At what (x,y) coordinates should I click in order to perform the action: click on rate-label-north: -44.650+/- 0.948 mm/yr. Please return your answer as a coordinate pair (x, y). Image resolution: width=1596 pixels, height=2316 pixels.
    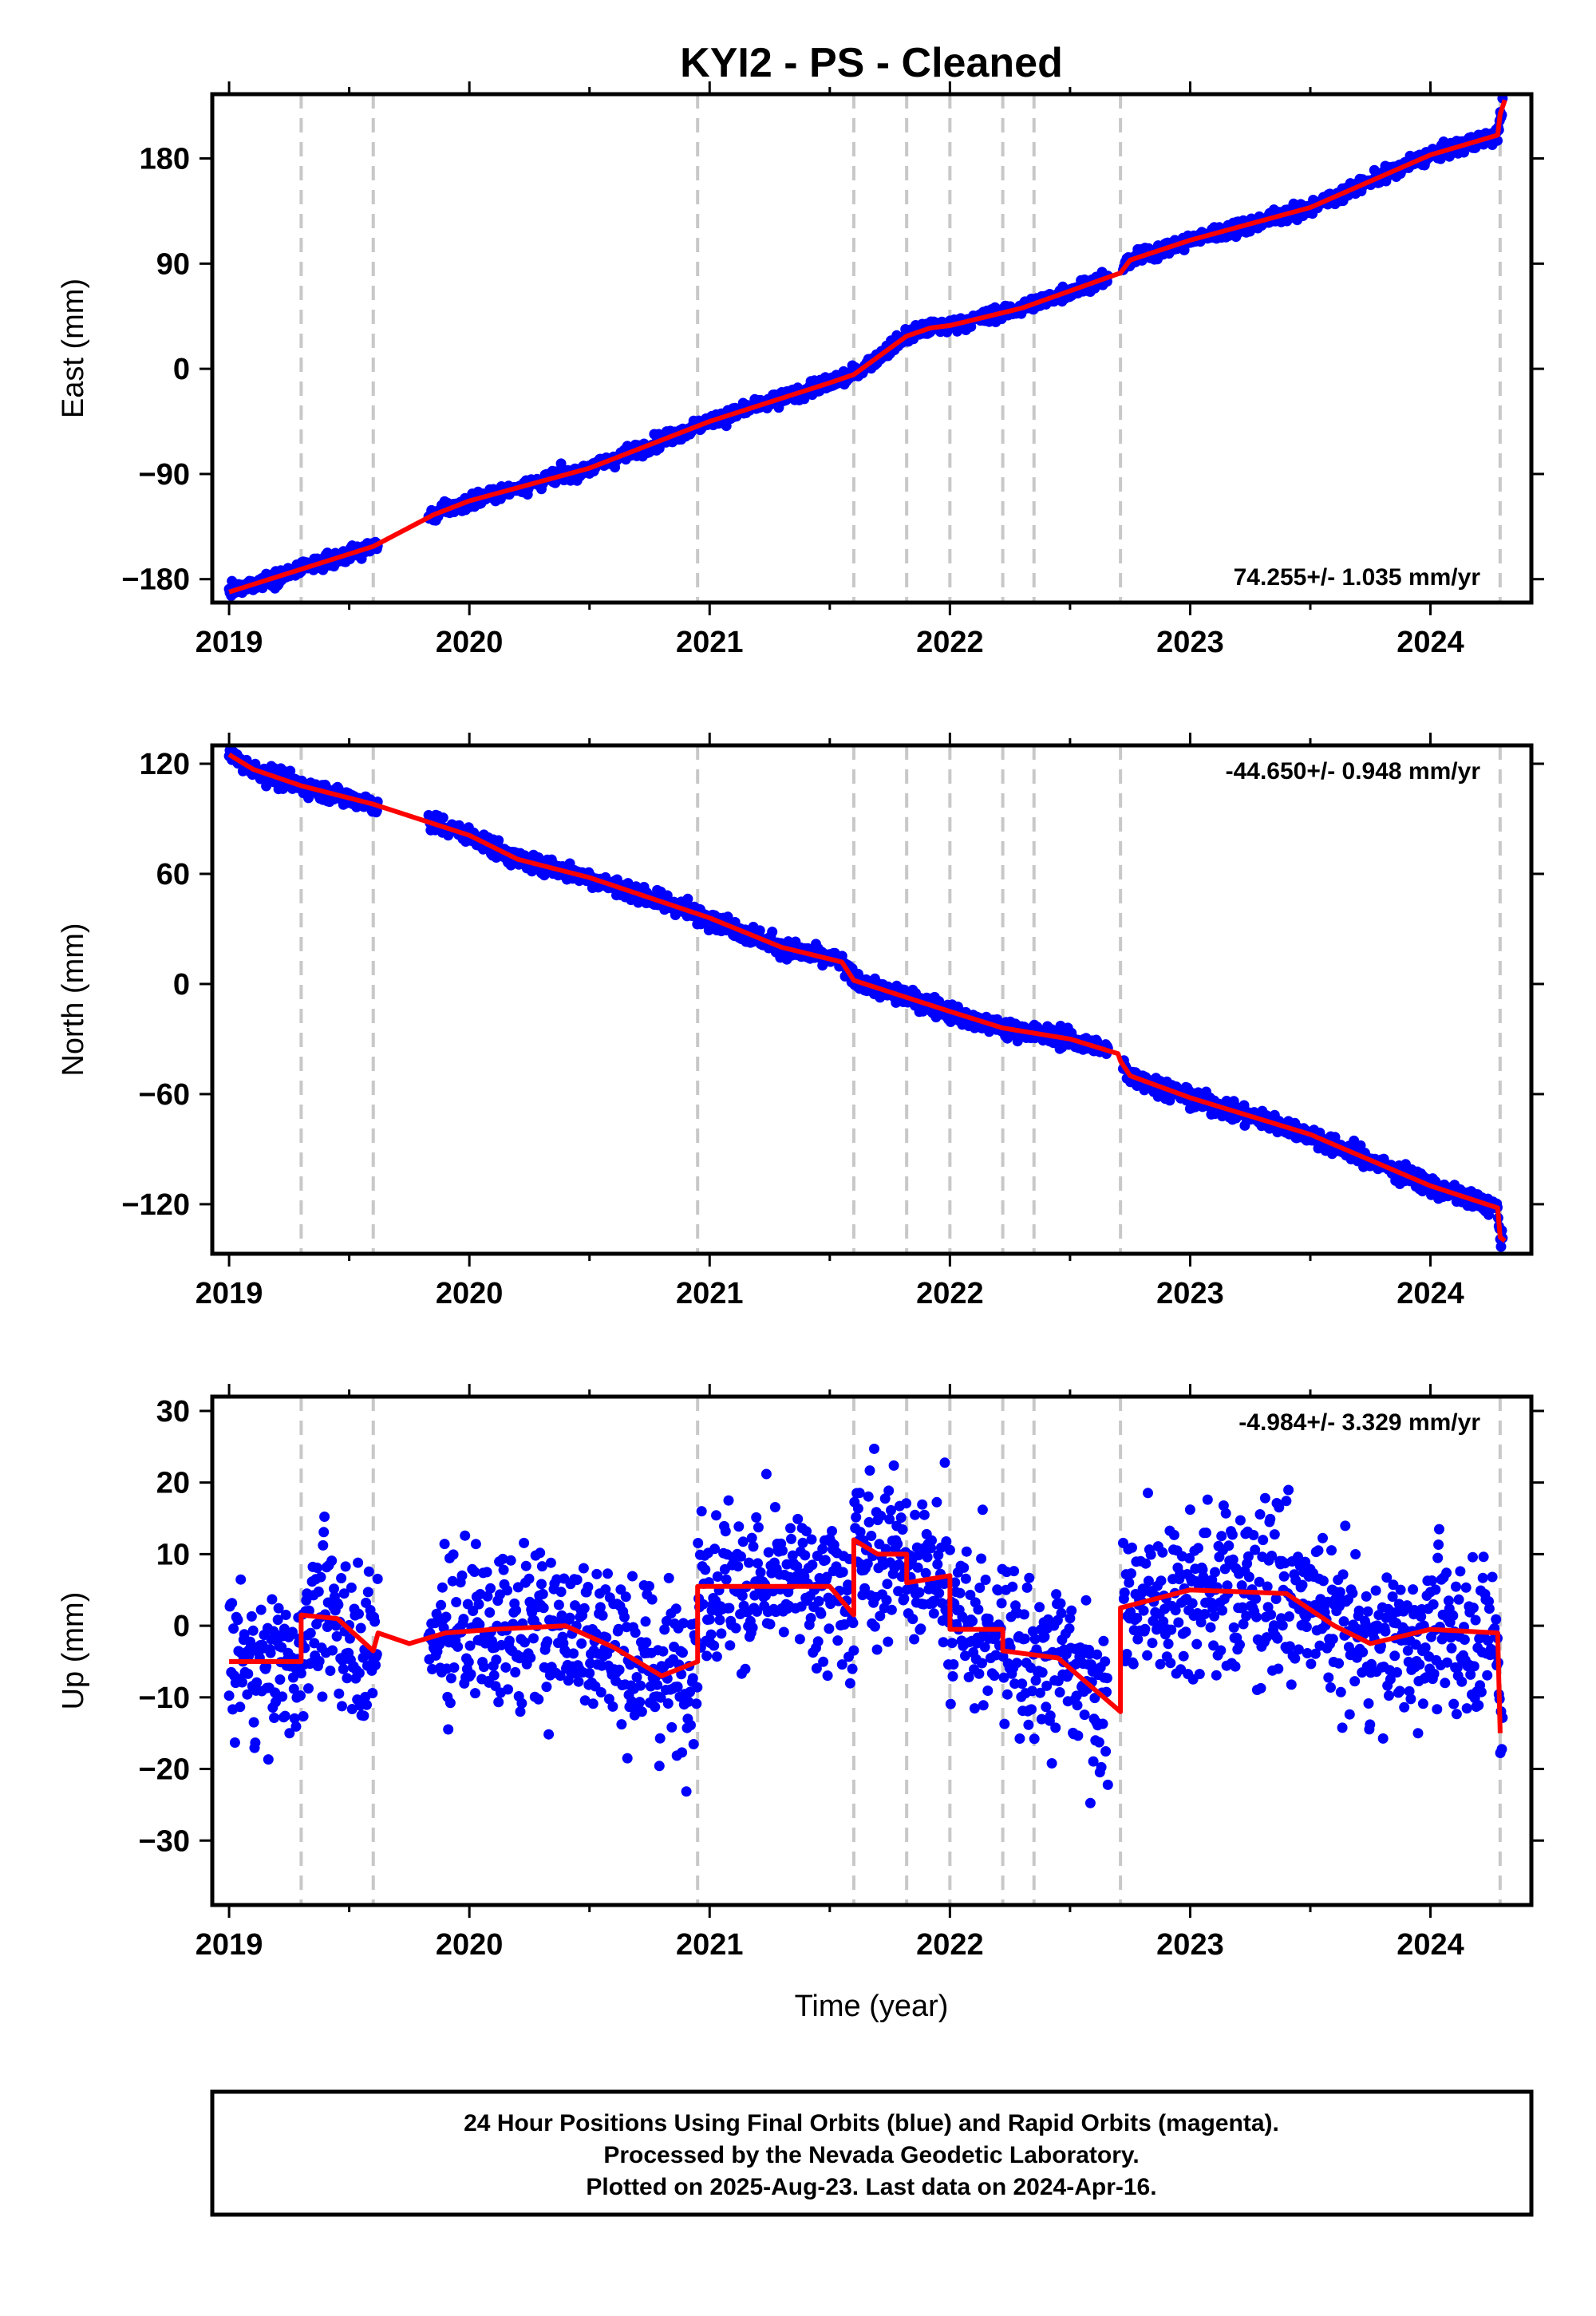
    Looking at the image, I should click on (1353, 771).